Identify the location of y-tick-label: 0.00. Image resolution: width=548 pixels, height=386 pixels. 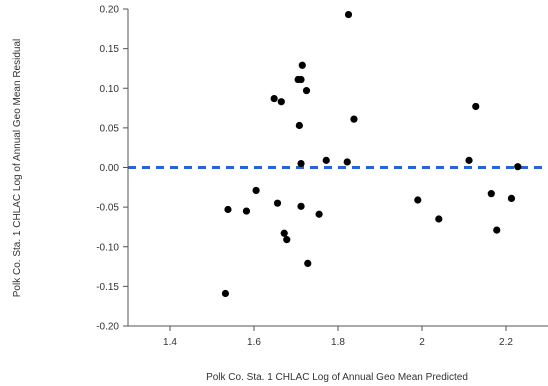
(110, 168).